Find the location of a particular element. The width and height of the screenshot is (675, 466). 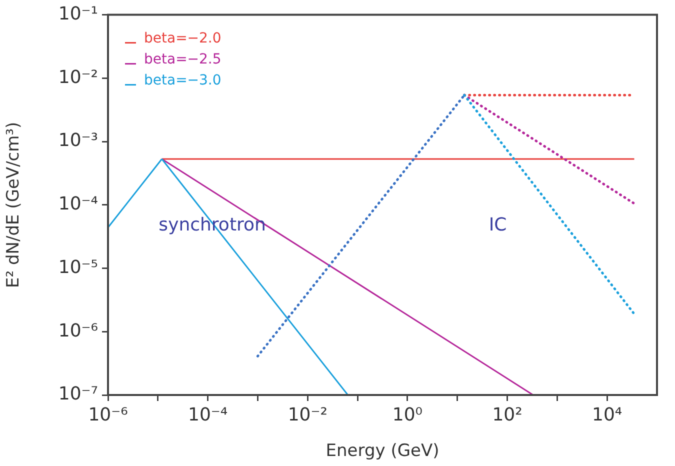

y-tick-label: 10⁻⁵ is located at coordinates (78, 267).